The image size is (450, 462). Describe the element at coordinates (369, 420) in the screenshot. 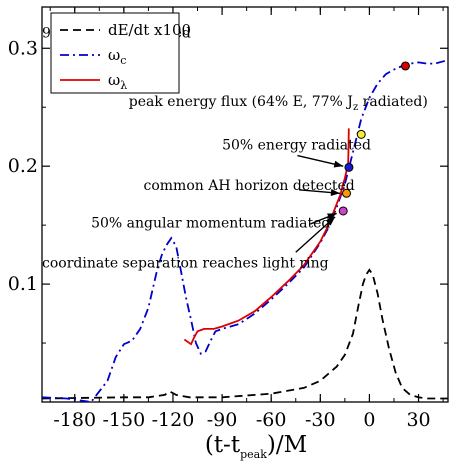

I see `x-tick-label-6: 0` at that location.